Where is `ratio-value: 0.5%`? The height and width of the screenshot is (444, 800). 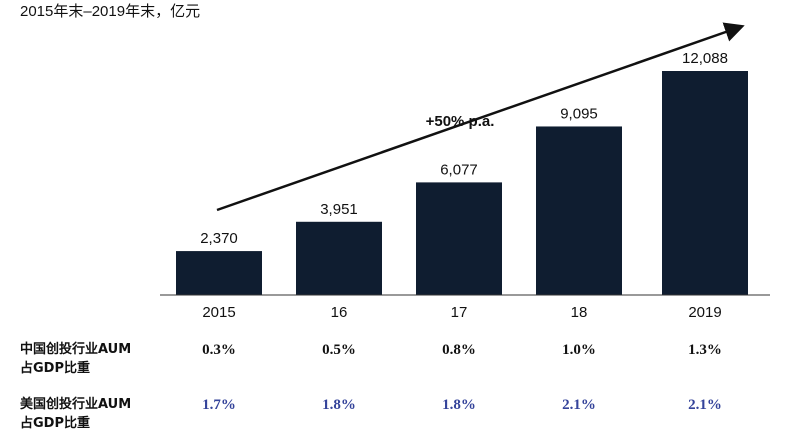
ratio-value: 0.5% is located at coordinates (339, 350).